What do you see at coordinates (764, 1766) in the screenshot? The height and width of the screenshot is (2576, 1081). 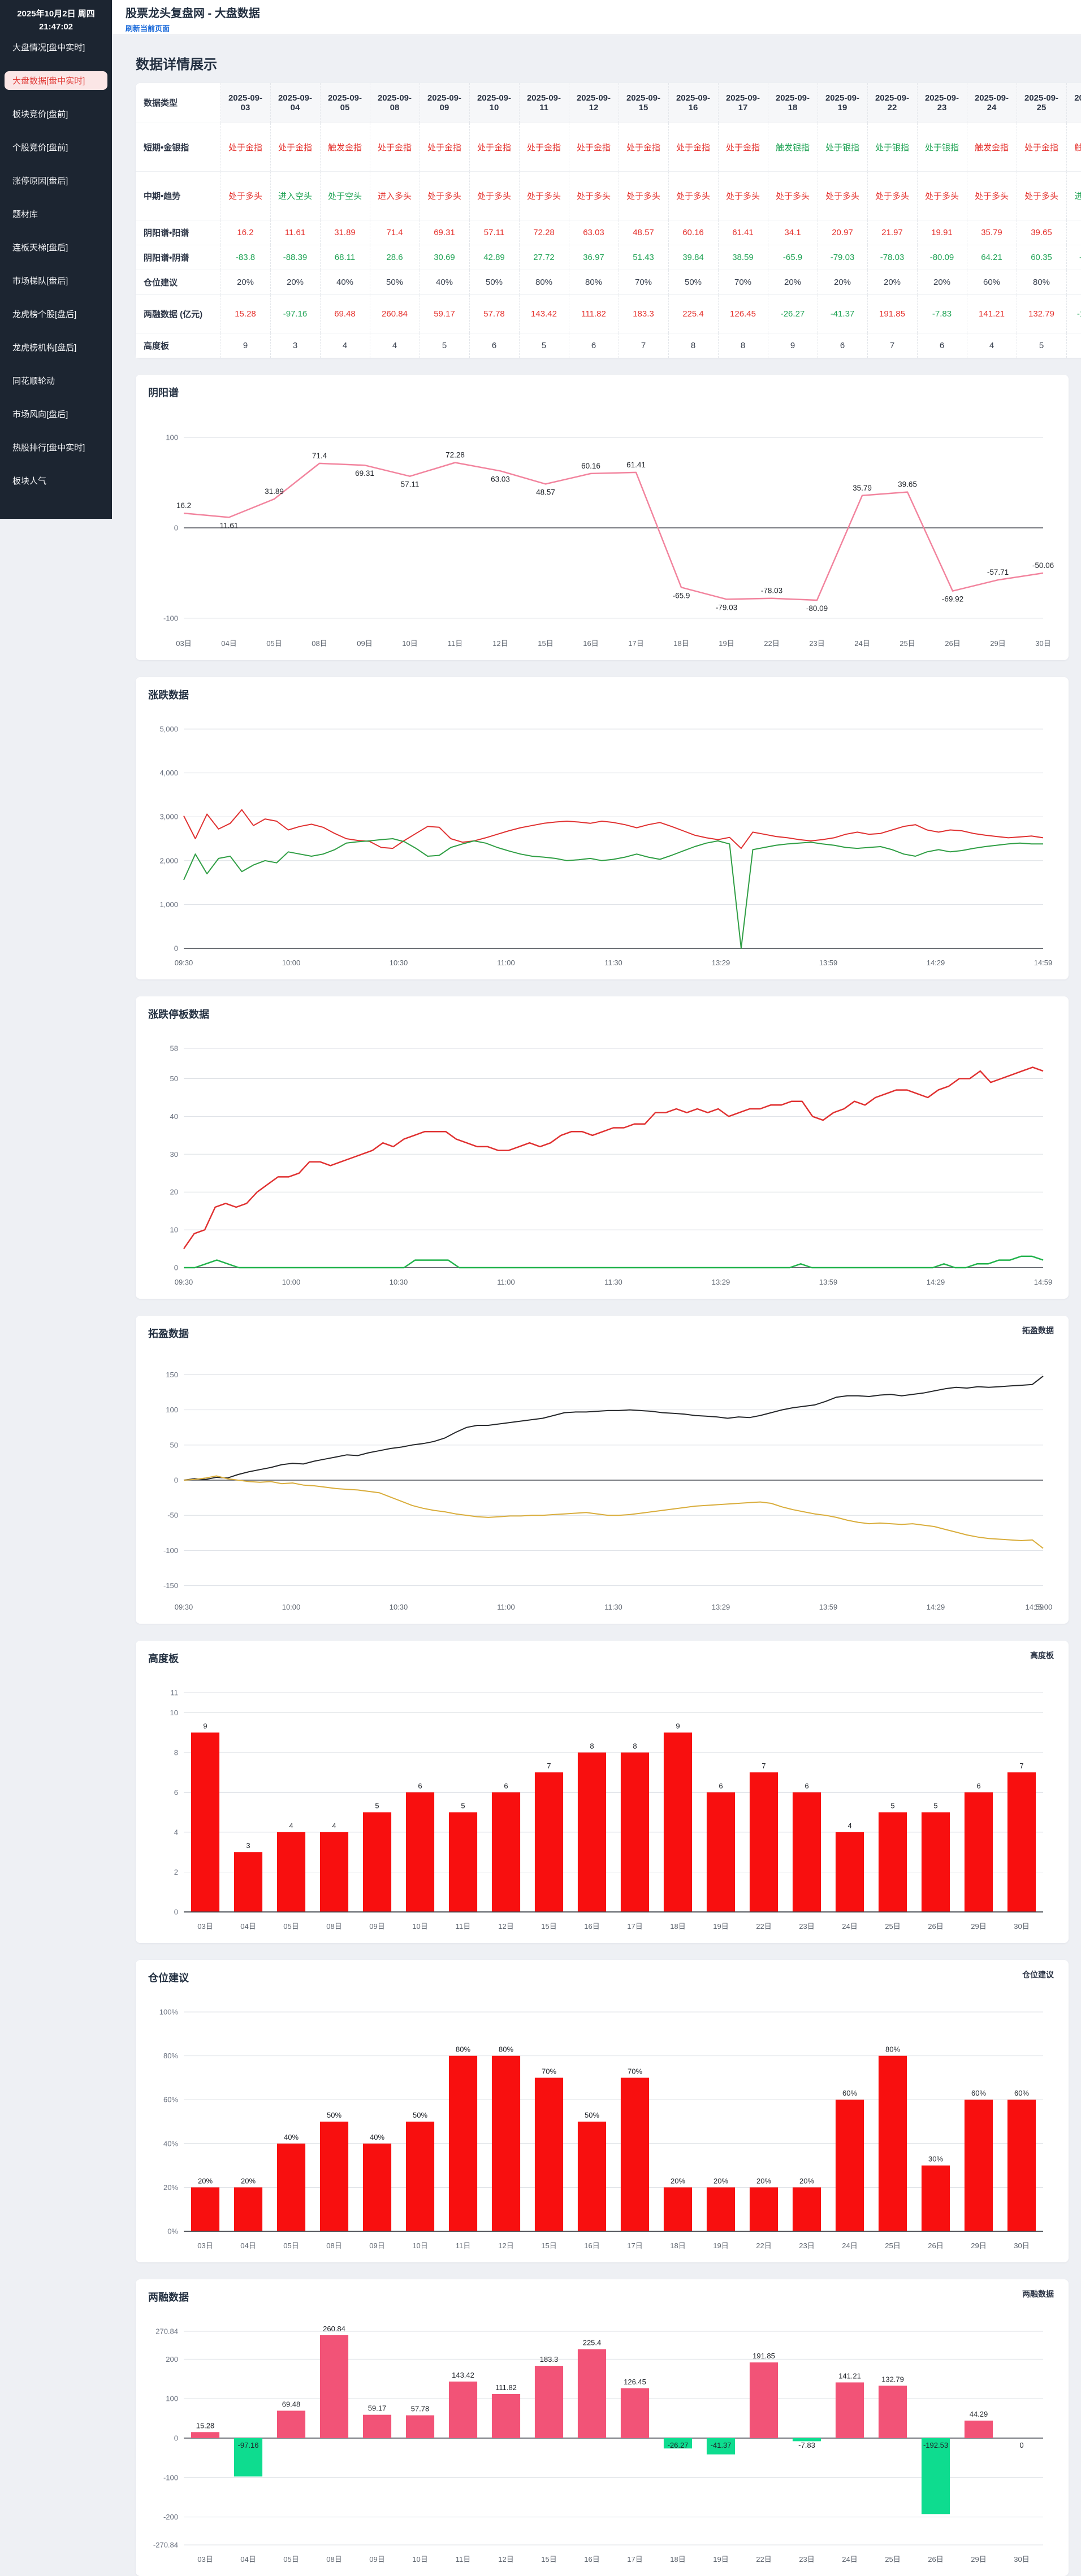 I see `svg-text: 7` at bounding box center [764, 1766].